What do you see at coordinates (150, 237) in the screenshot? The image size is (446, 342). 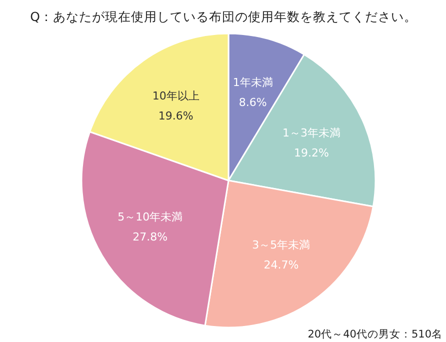 I see `data-label: 27.8%` at bounding box center [150, 237].